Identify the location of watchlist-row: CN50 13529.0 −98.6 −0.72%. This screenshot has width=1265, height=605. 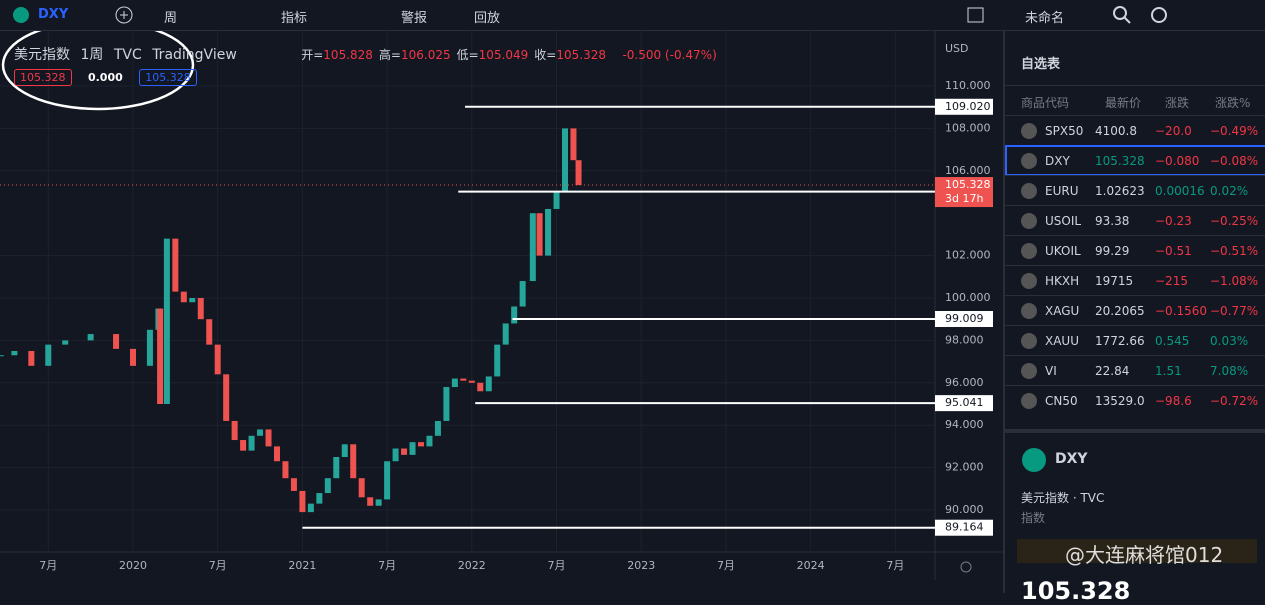
(1135, 400).